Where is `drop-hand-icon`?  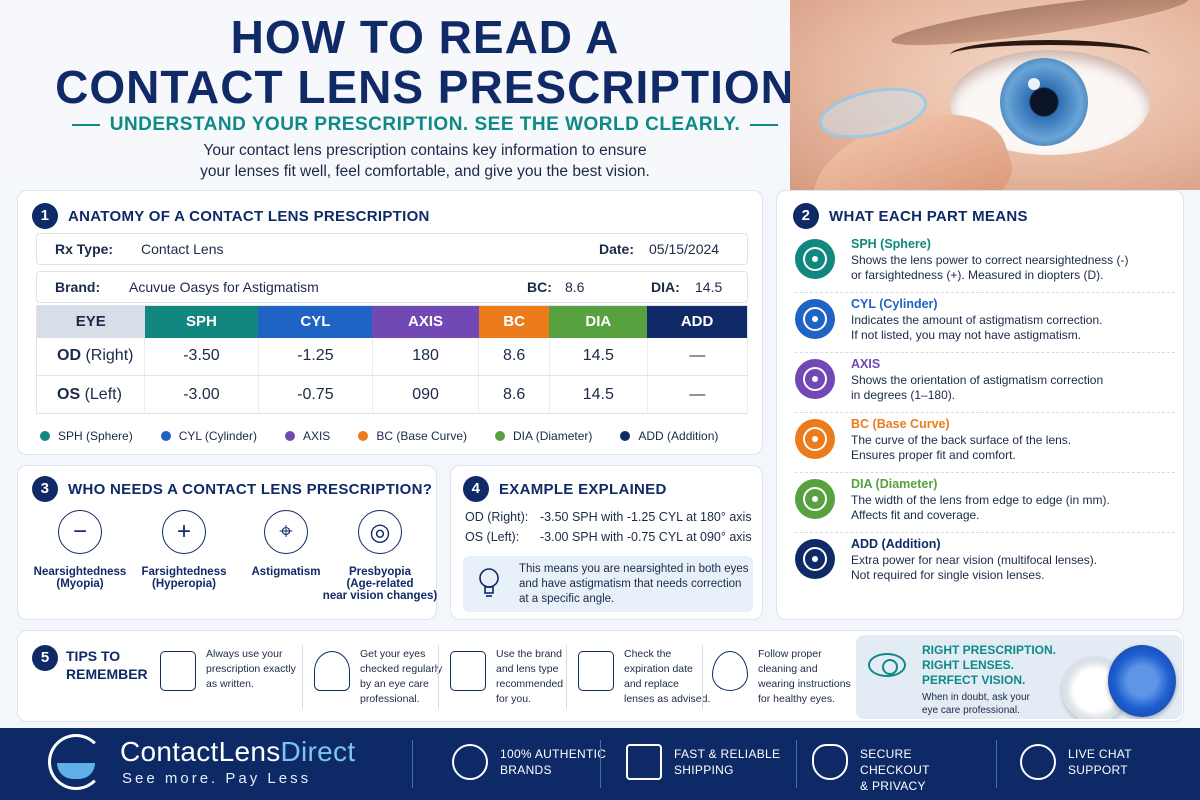 drop-hand-icon is located at coordinates (730, 671).